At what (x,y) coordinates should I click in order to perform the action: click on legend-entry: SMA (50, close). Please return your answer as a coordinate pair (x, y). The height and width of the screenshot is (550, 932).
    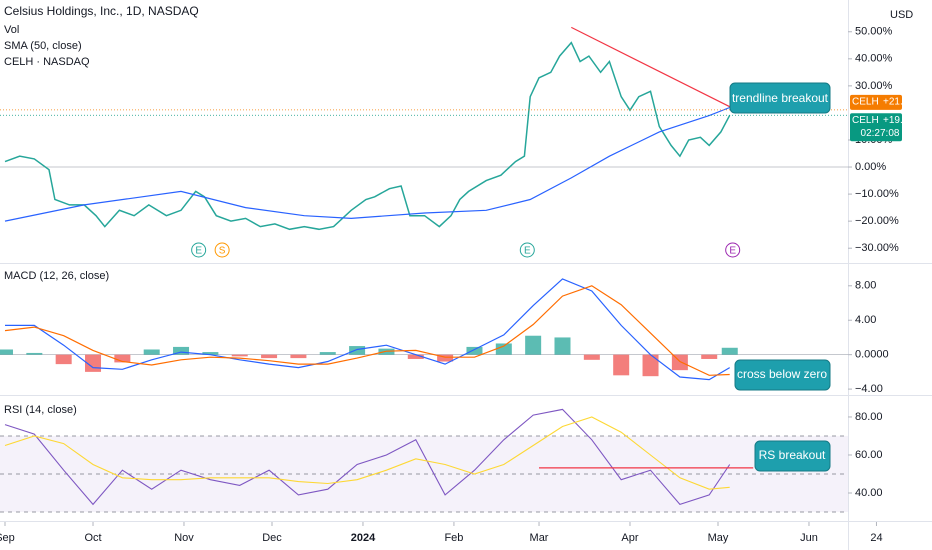
    Looking at the image, I should click on (43, 46).